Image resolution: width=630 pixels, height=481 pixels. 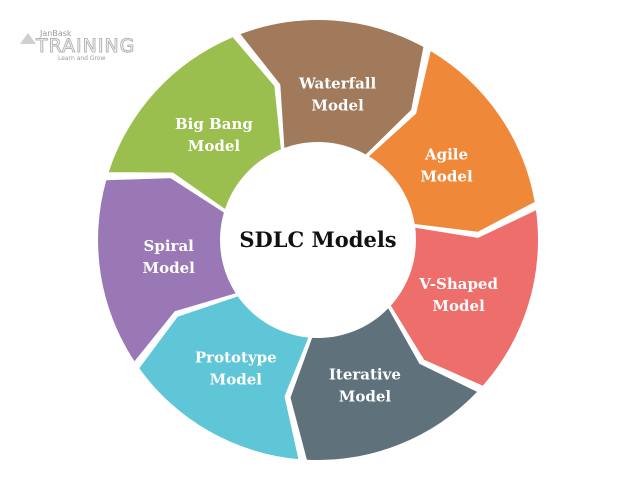 What do you see at coordinates (365, 386) in the screenshot?
I see `segment-label-iterative: Iterative Model` at bounding box center [365, 386].